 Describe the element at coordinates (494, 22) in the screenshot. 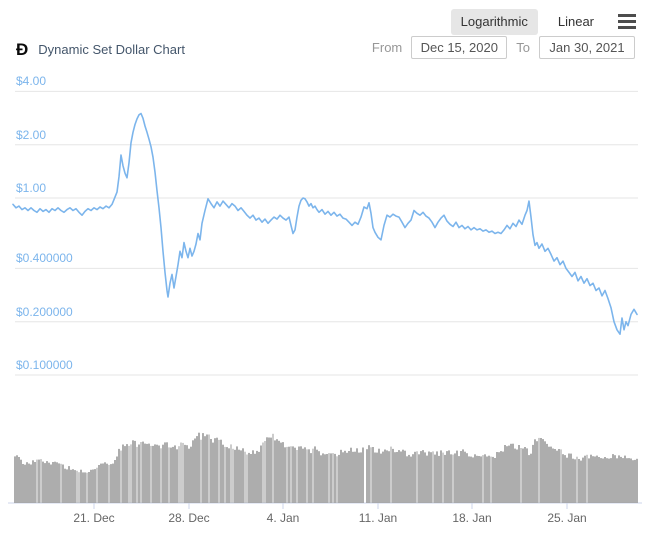

I see `logarithmic-button: Logarithmic` at that location.